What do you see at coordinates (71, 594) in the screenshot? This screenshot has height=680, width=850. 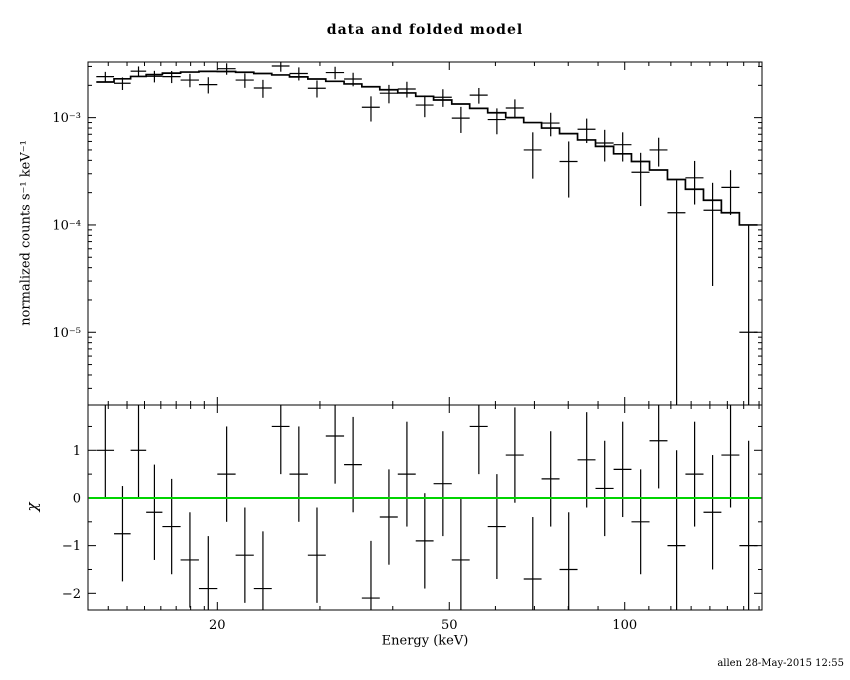 I see `y-tick-label: −2` at bounding box center [71, 594].